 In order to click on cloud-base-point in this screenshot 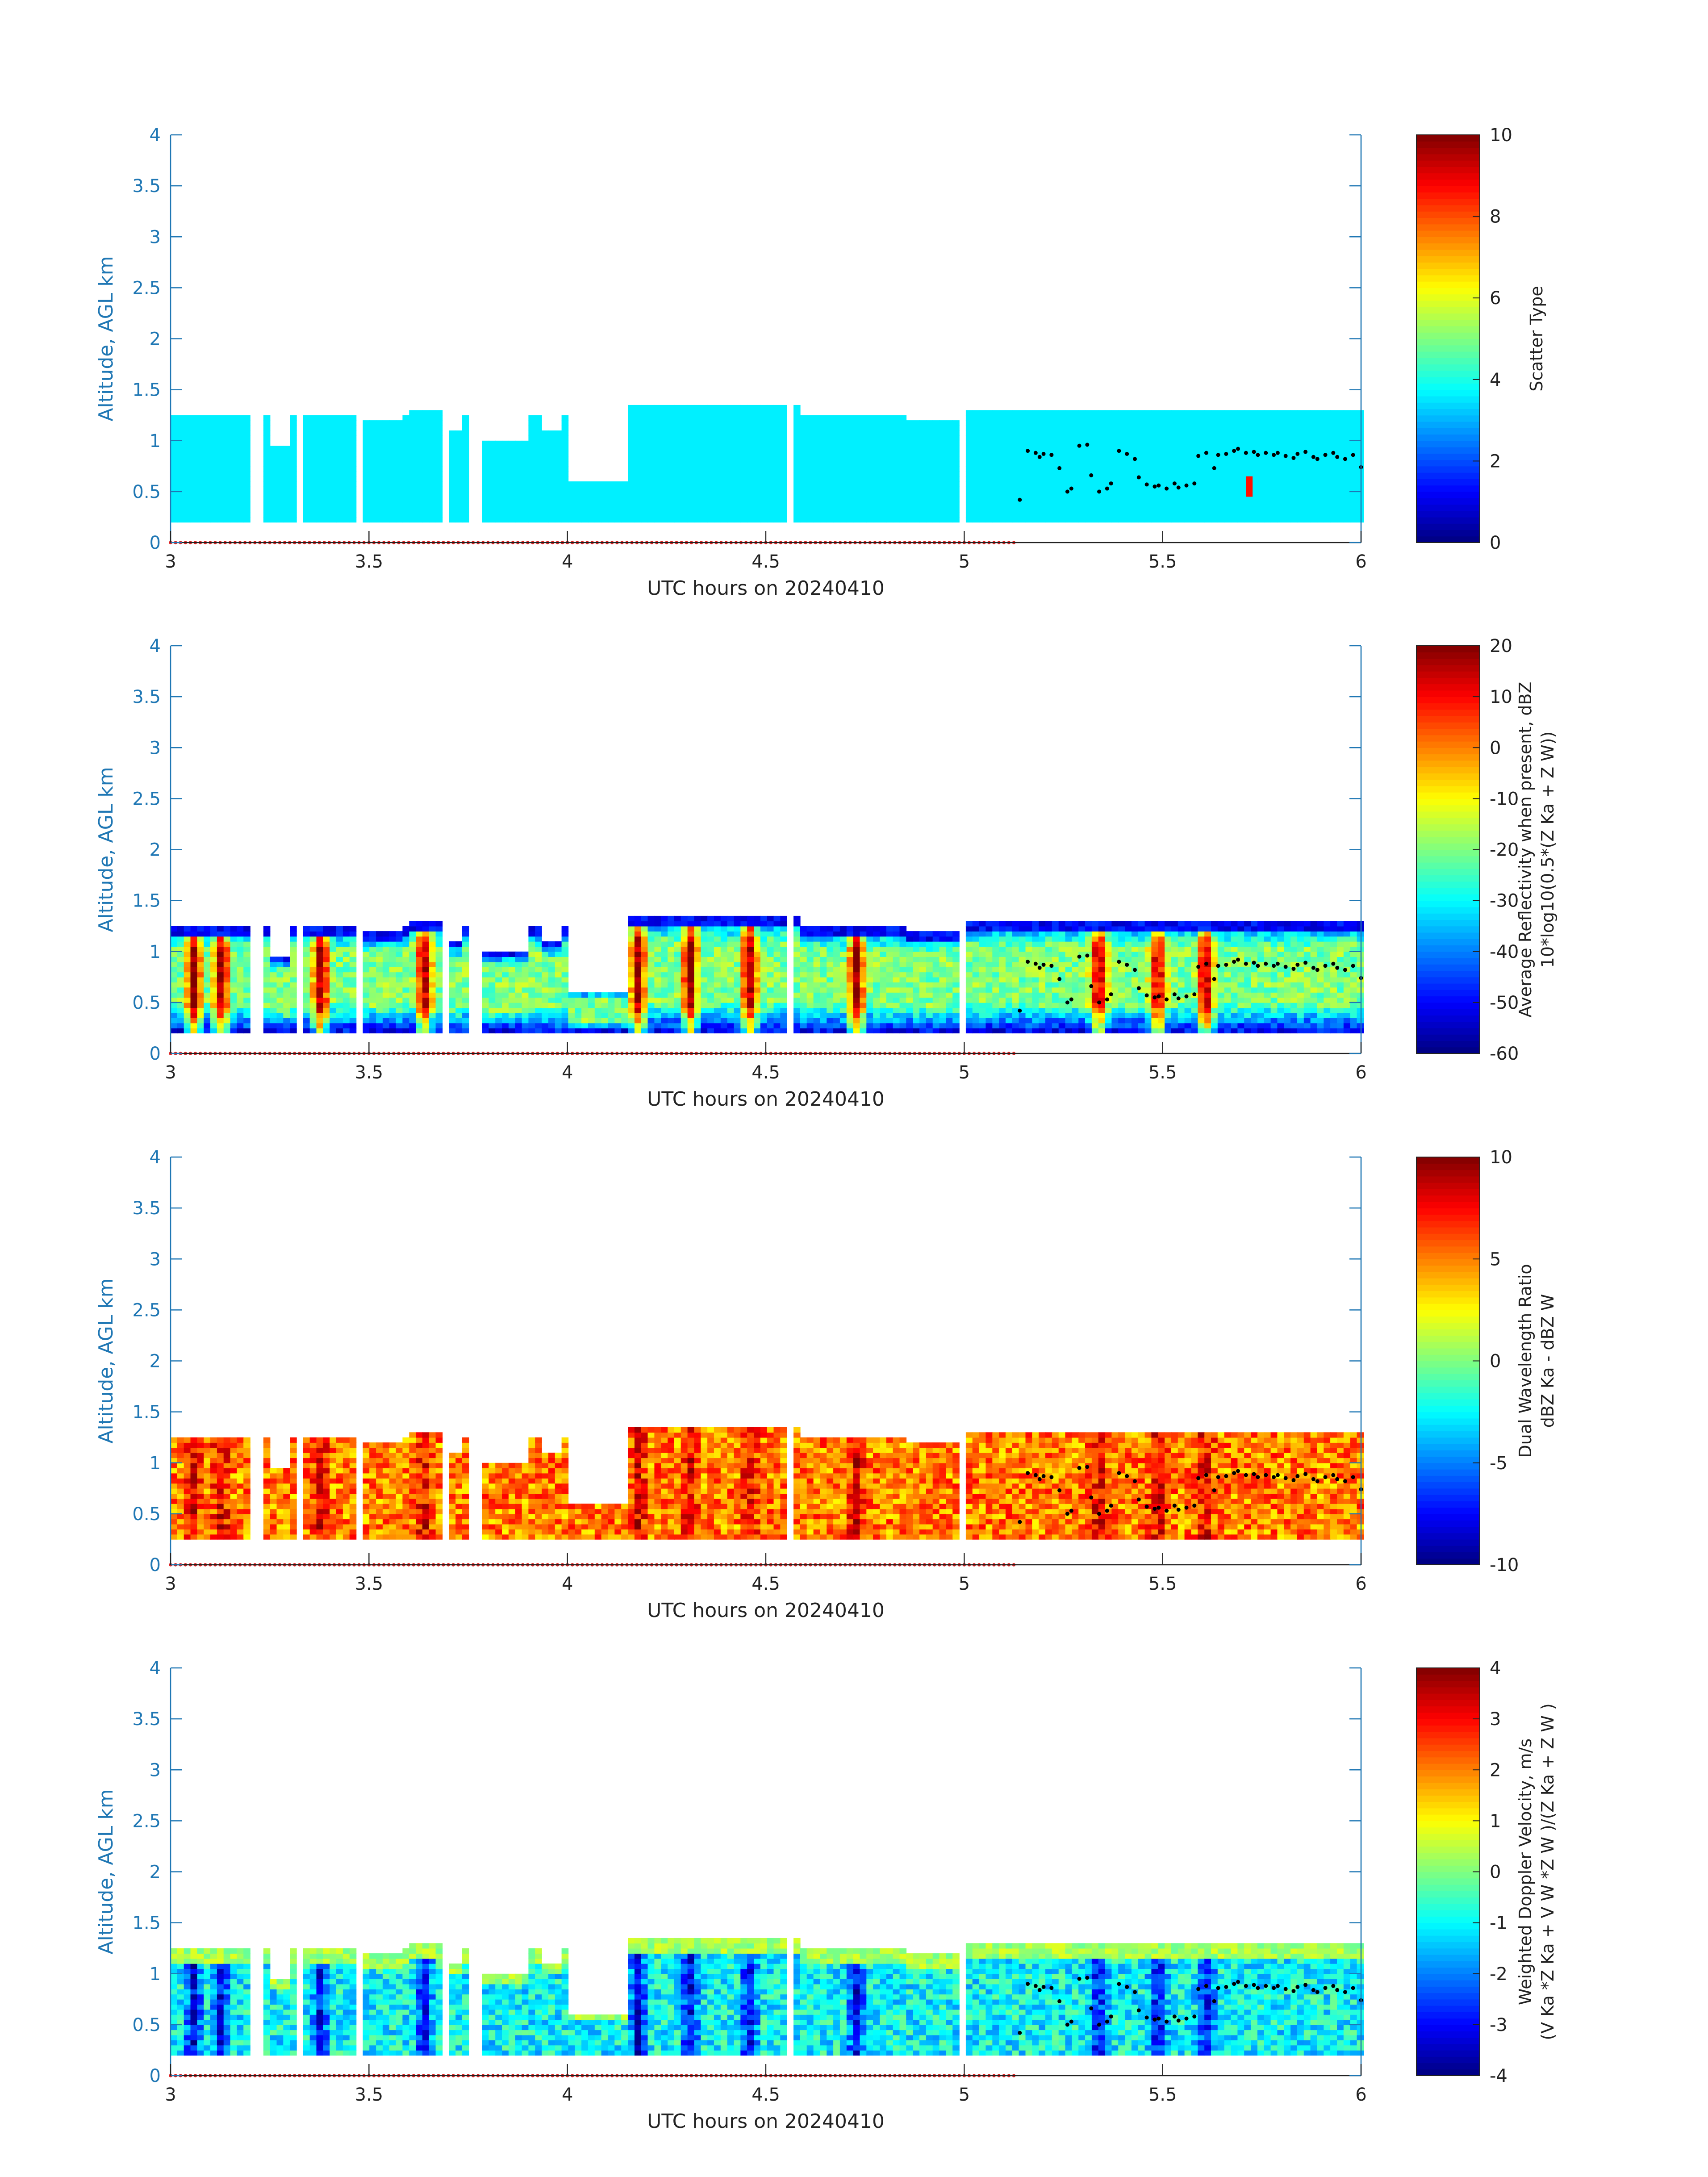, I will do `click(1353, 455)`.